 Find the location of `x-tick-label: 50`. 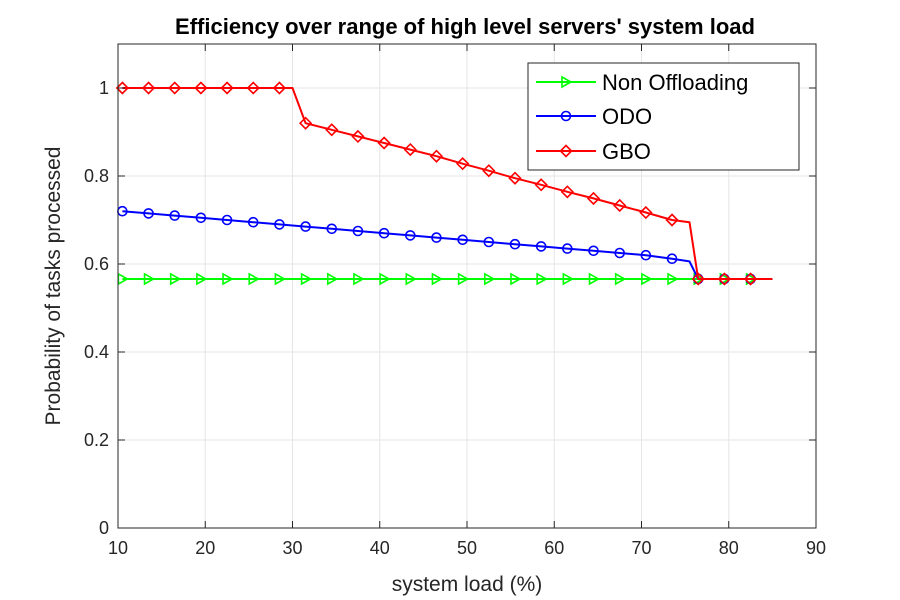

x-tick-label: 50 is located at coordinates (467, 548).